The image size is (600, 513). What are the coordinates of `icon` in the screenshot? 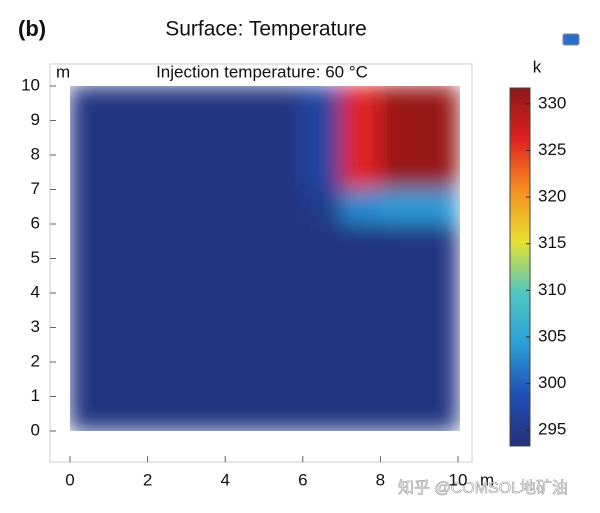 It's located at (571, 39).